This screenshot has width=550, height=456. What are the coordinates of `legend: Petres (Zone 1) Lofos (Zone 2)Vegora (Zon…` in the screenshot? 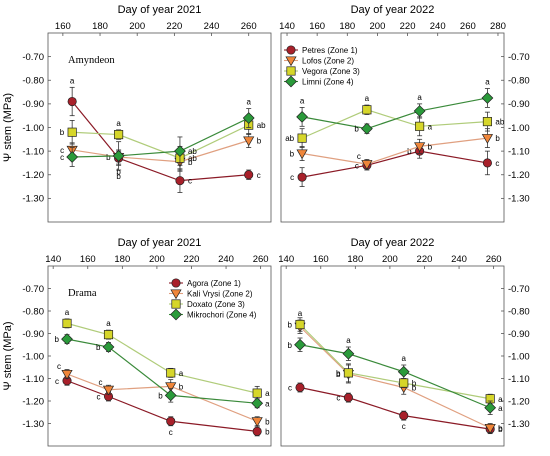 It's located at (322, 66).